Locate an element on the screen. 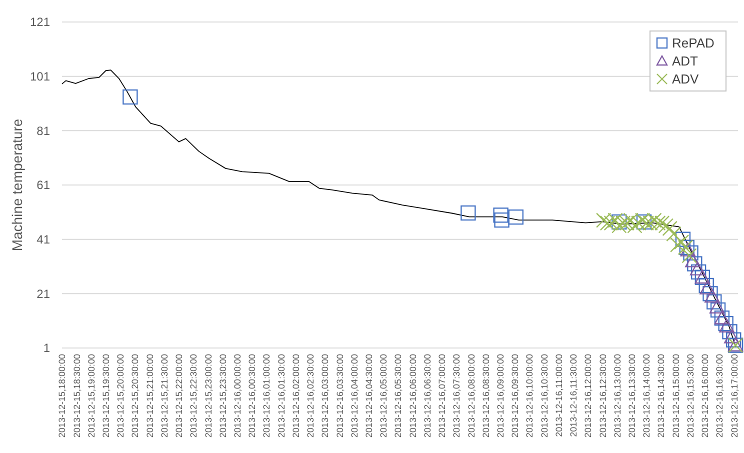 This screenshot has width=744, height=453. x-tick-label: 2013-12-16,07:00:00 is located at coordinates (442, 396).